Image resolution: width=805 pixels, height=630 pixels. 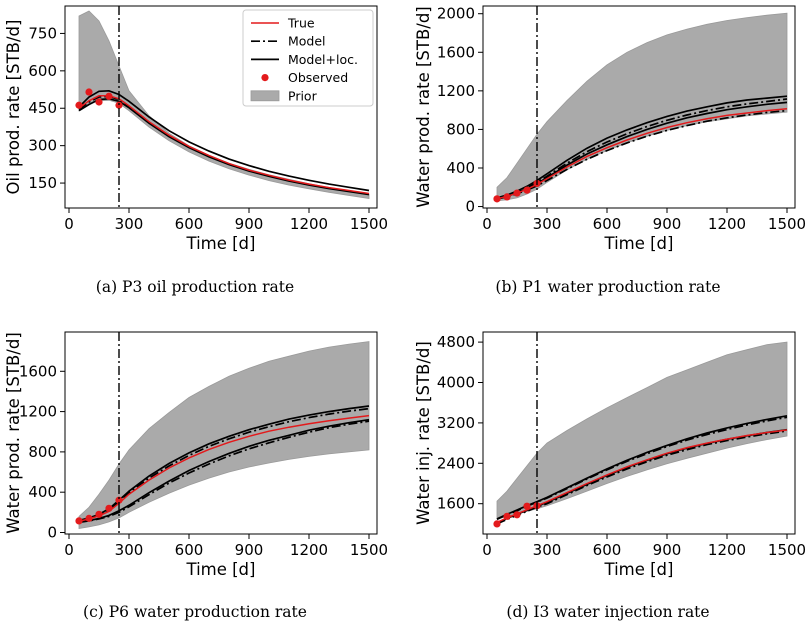 I want to click on legend-swatch-observed, so click(x=265, y=78).